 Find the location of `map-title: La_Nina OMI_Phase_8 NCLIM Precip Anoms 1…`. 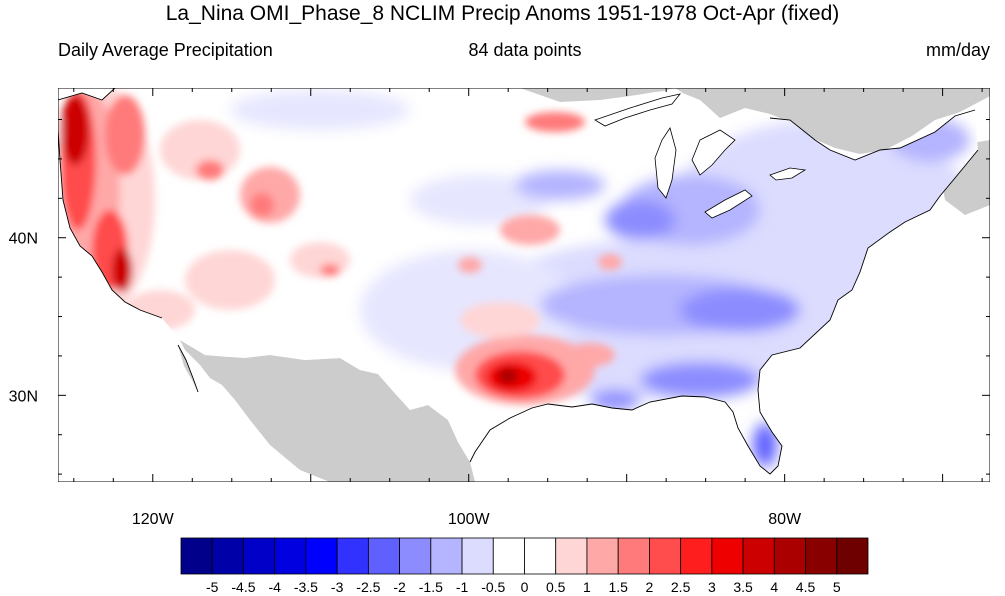

map-title: La_Nina OMI_Phase_8 NCLIM Precip Anoms 1… is located at coordinates (502, 13).